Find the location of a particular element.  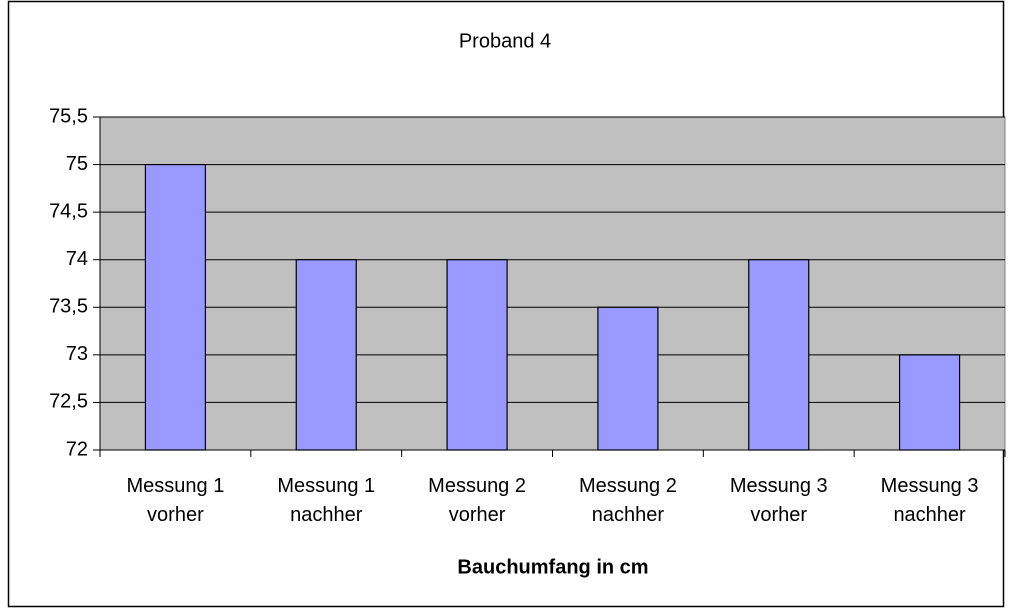

x-tick-label: Messung 1 nachher is located at coordinates (326, 500).